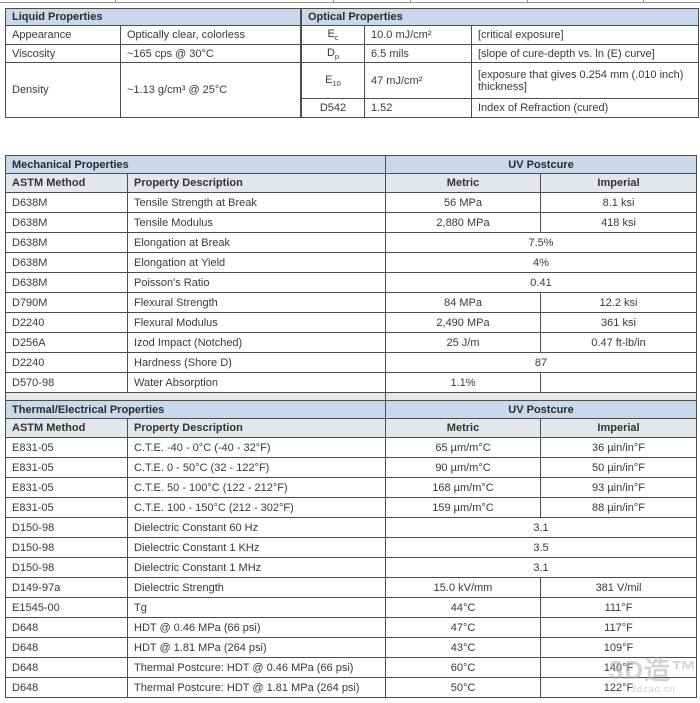 This screenshot has width=700, height=703. I want to click on astm-method: E1545-00, so click(66, 607).